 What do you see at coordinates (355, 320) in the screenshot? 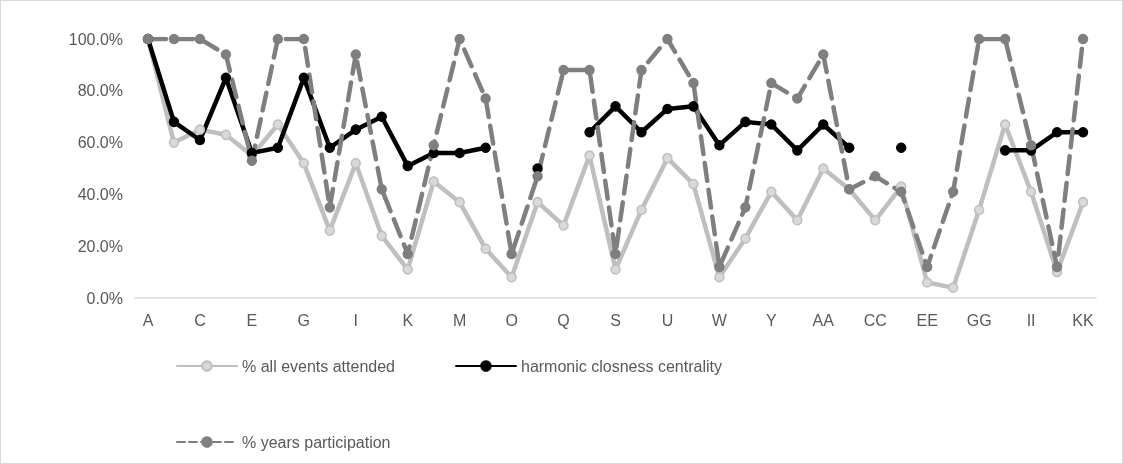
I see `x-tick-label: I` at bounding box center [355, 320].